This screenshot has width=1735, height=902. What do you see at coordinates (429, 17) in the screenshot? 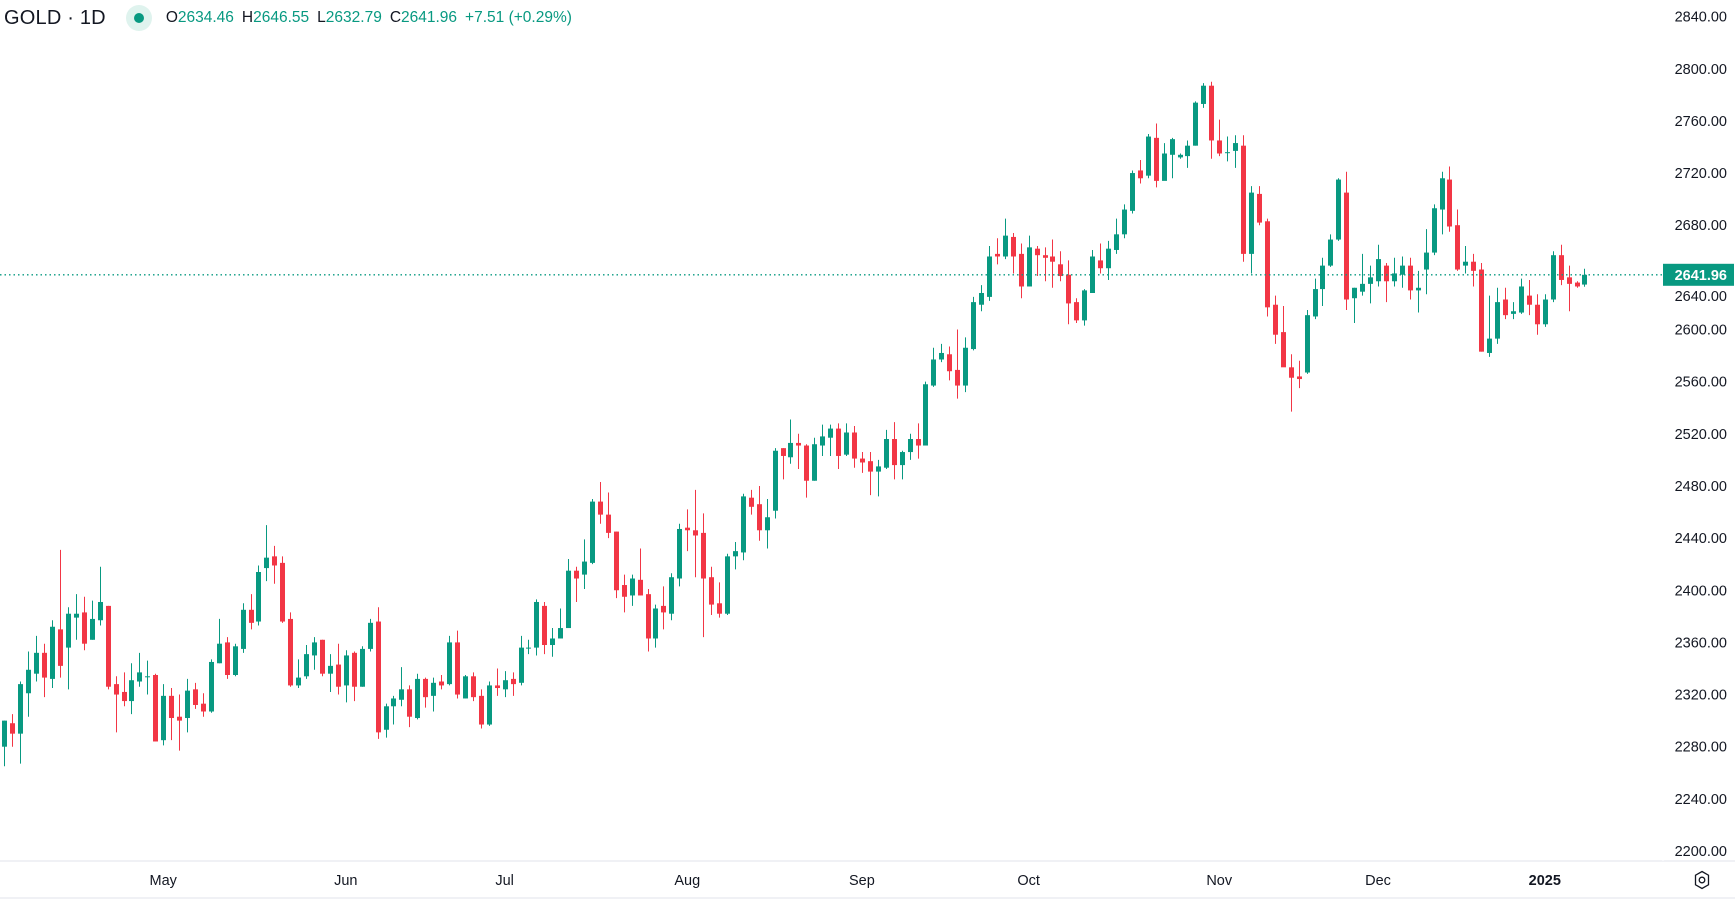
I see `close-value: 2641.96` at bounding box center [429, 17].